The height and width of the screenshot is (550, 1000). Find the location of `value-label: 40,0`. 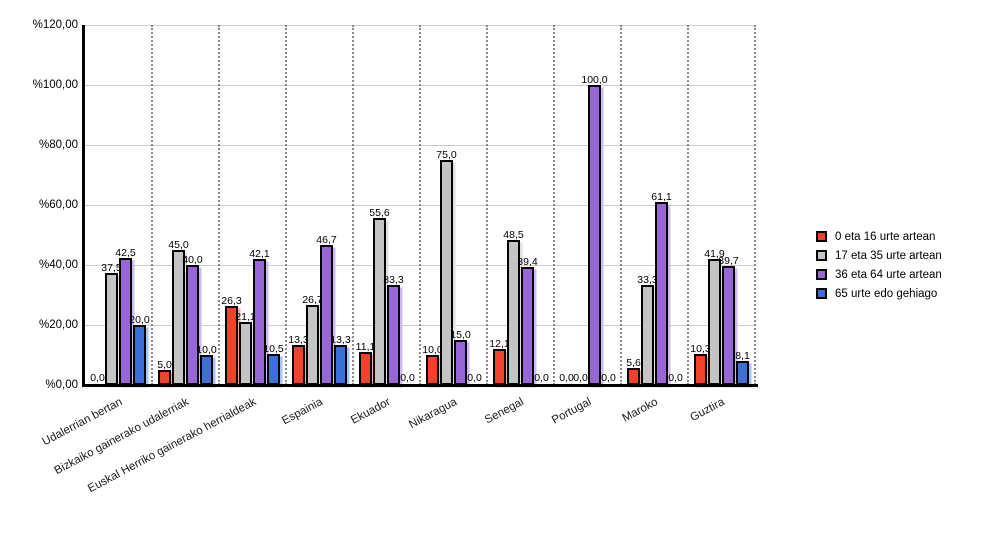

value-label: 40,0 is located at coordinates (192, 260).